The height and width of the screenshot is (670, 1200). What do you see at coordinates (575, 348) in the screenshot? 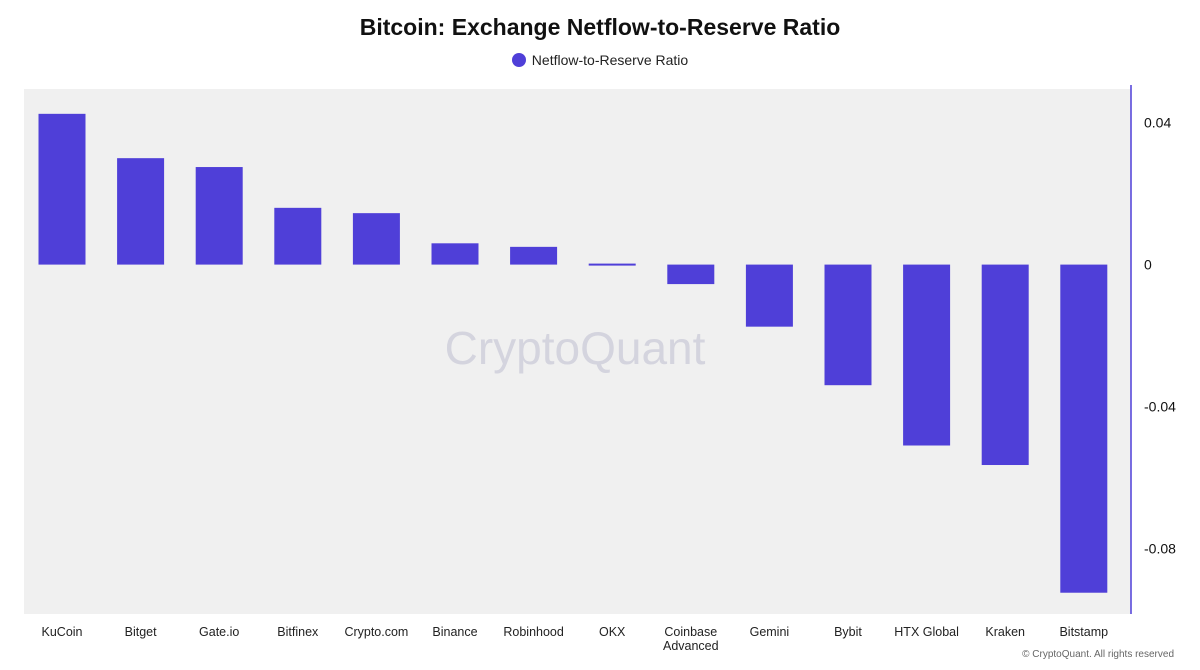
I see `watermark: CryptoQuant` at bounding box center [575, 348].